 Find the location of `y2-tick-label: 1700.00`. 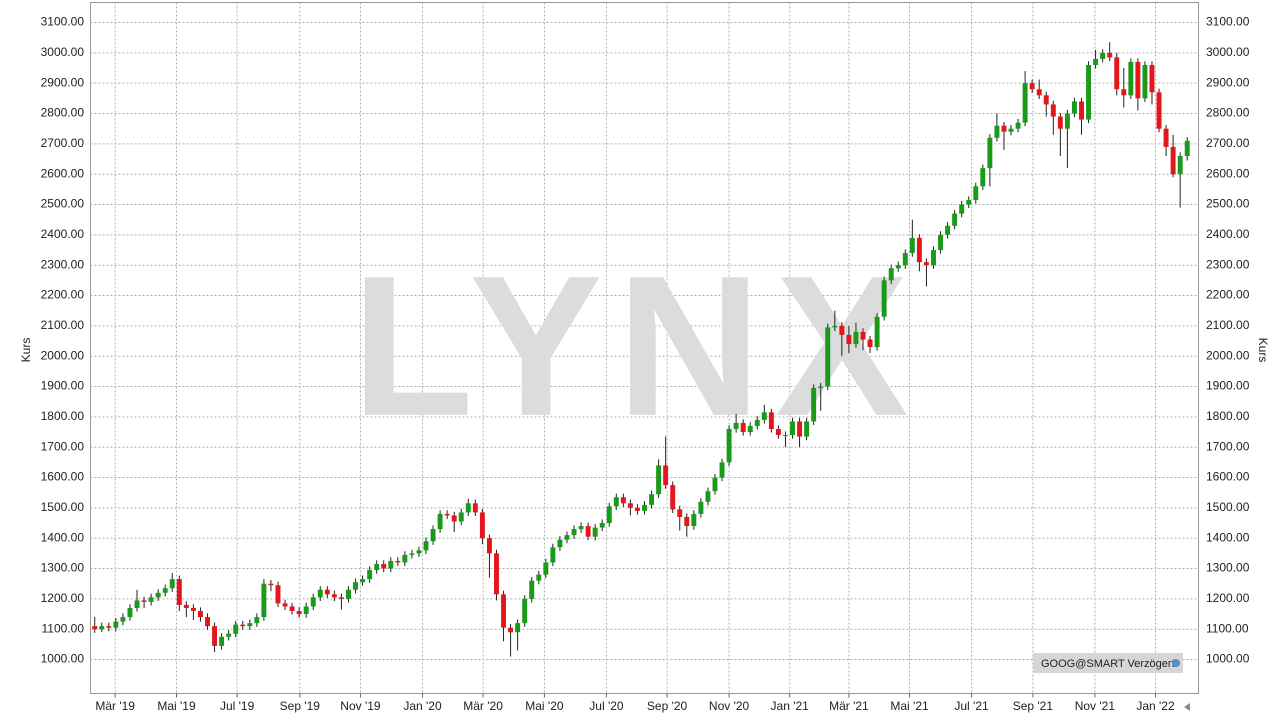

y2-tick-label: 1700.00 is located at coordinates (1228, 446).